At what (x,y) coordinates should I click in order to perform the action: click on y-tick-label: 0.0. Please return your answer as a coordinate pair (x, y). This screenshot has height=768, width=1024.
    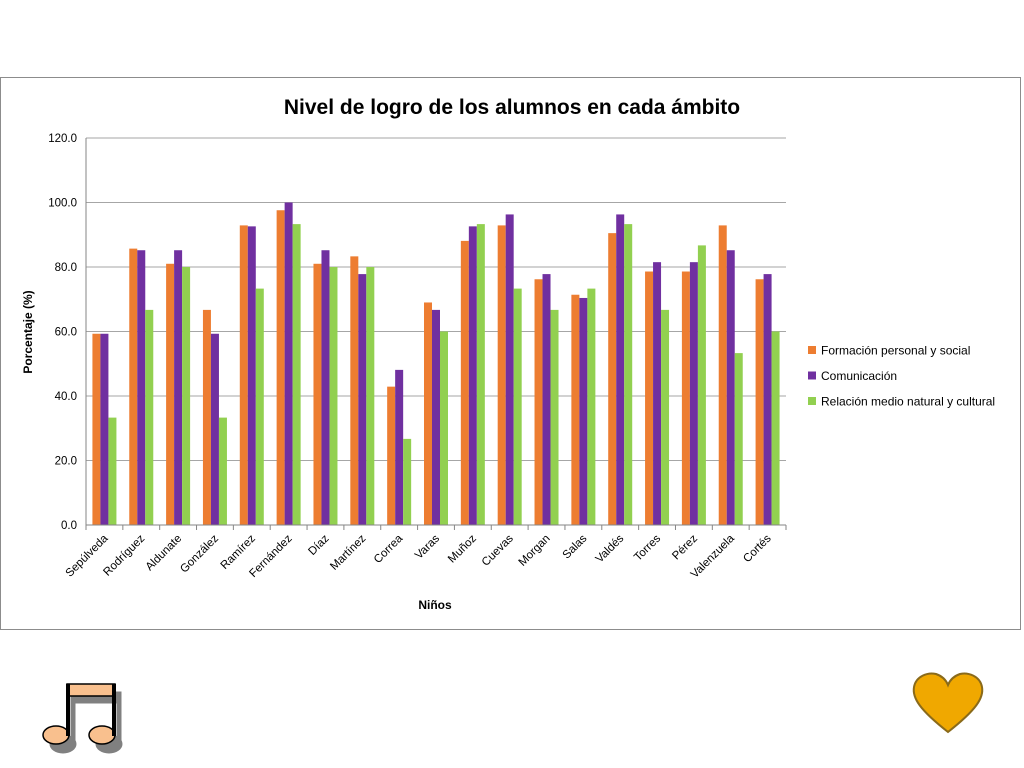
    Looking at the image, I should click on (69, 526).